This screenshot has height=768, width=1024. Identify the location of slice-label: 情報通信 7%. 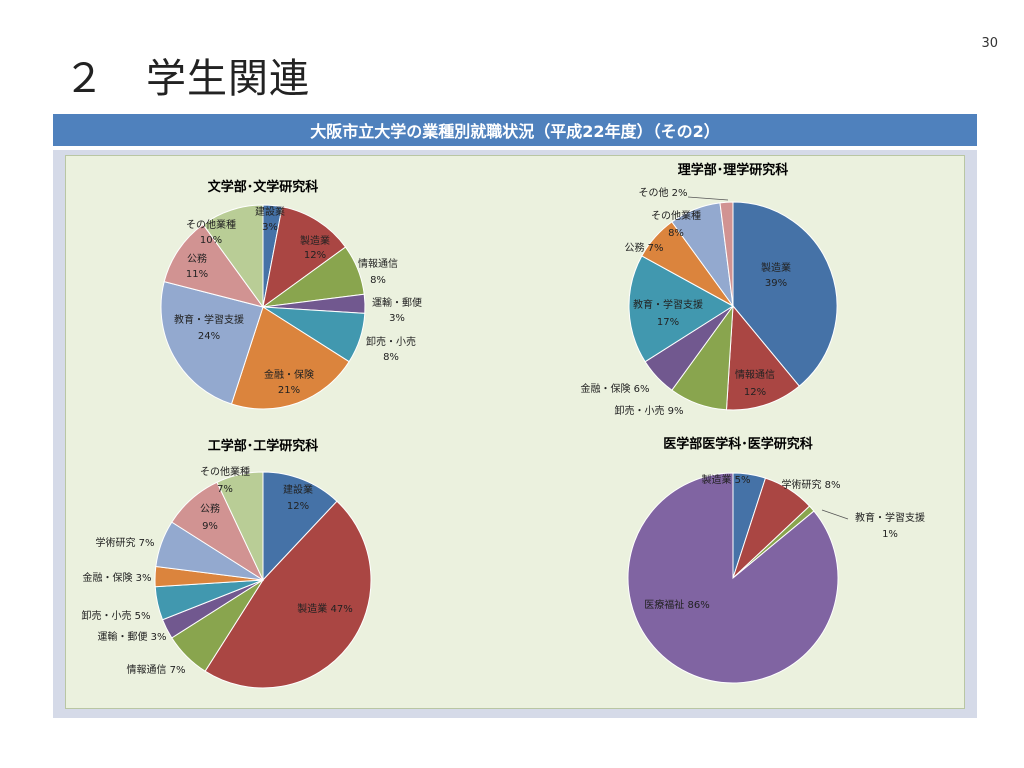
(155, 669).